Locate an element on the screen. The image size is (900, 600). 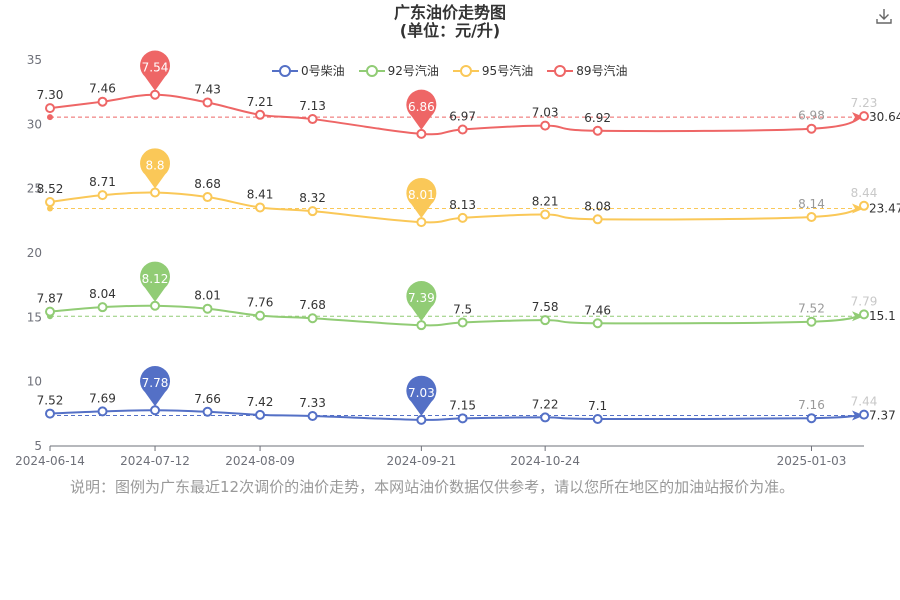
max-marker: 7.78 is located at coordinates (155, 386).